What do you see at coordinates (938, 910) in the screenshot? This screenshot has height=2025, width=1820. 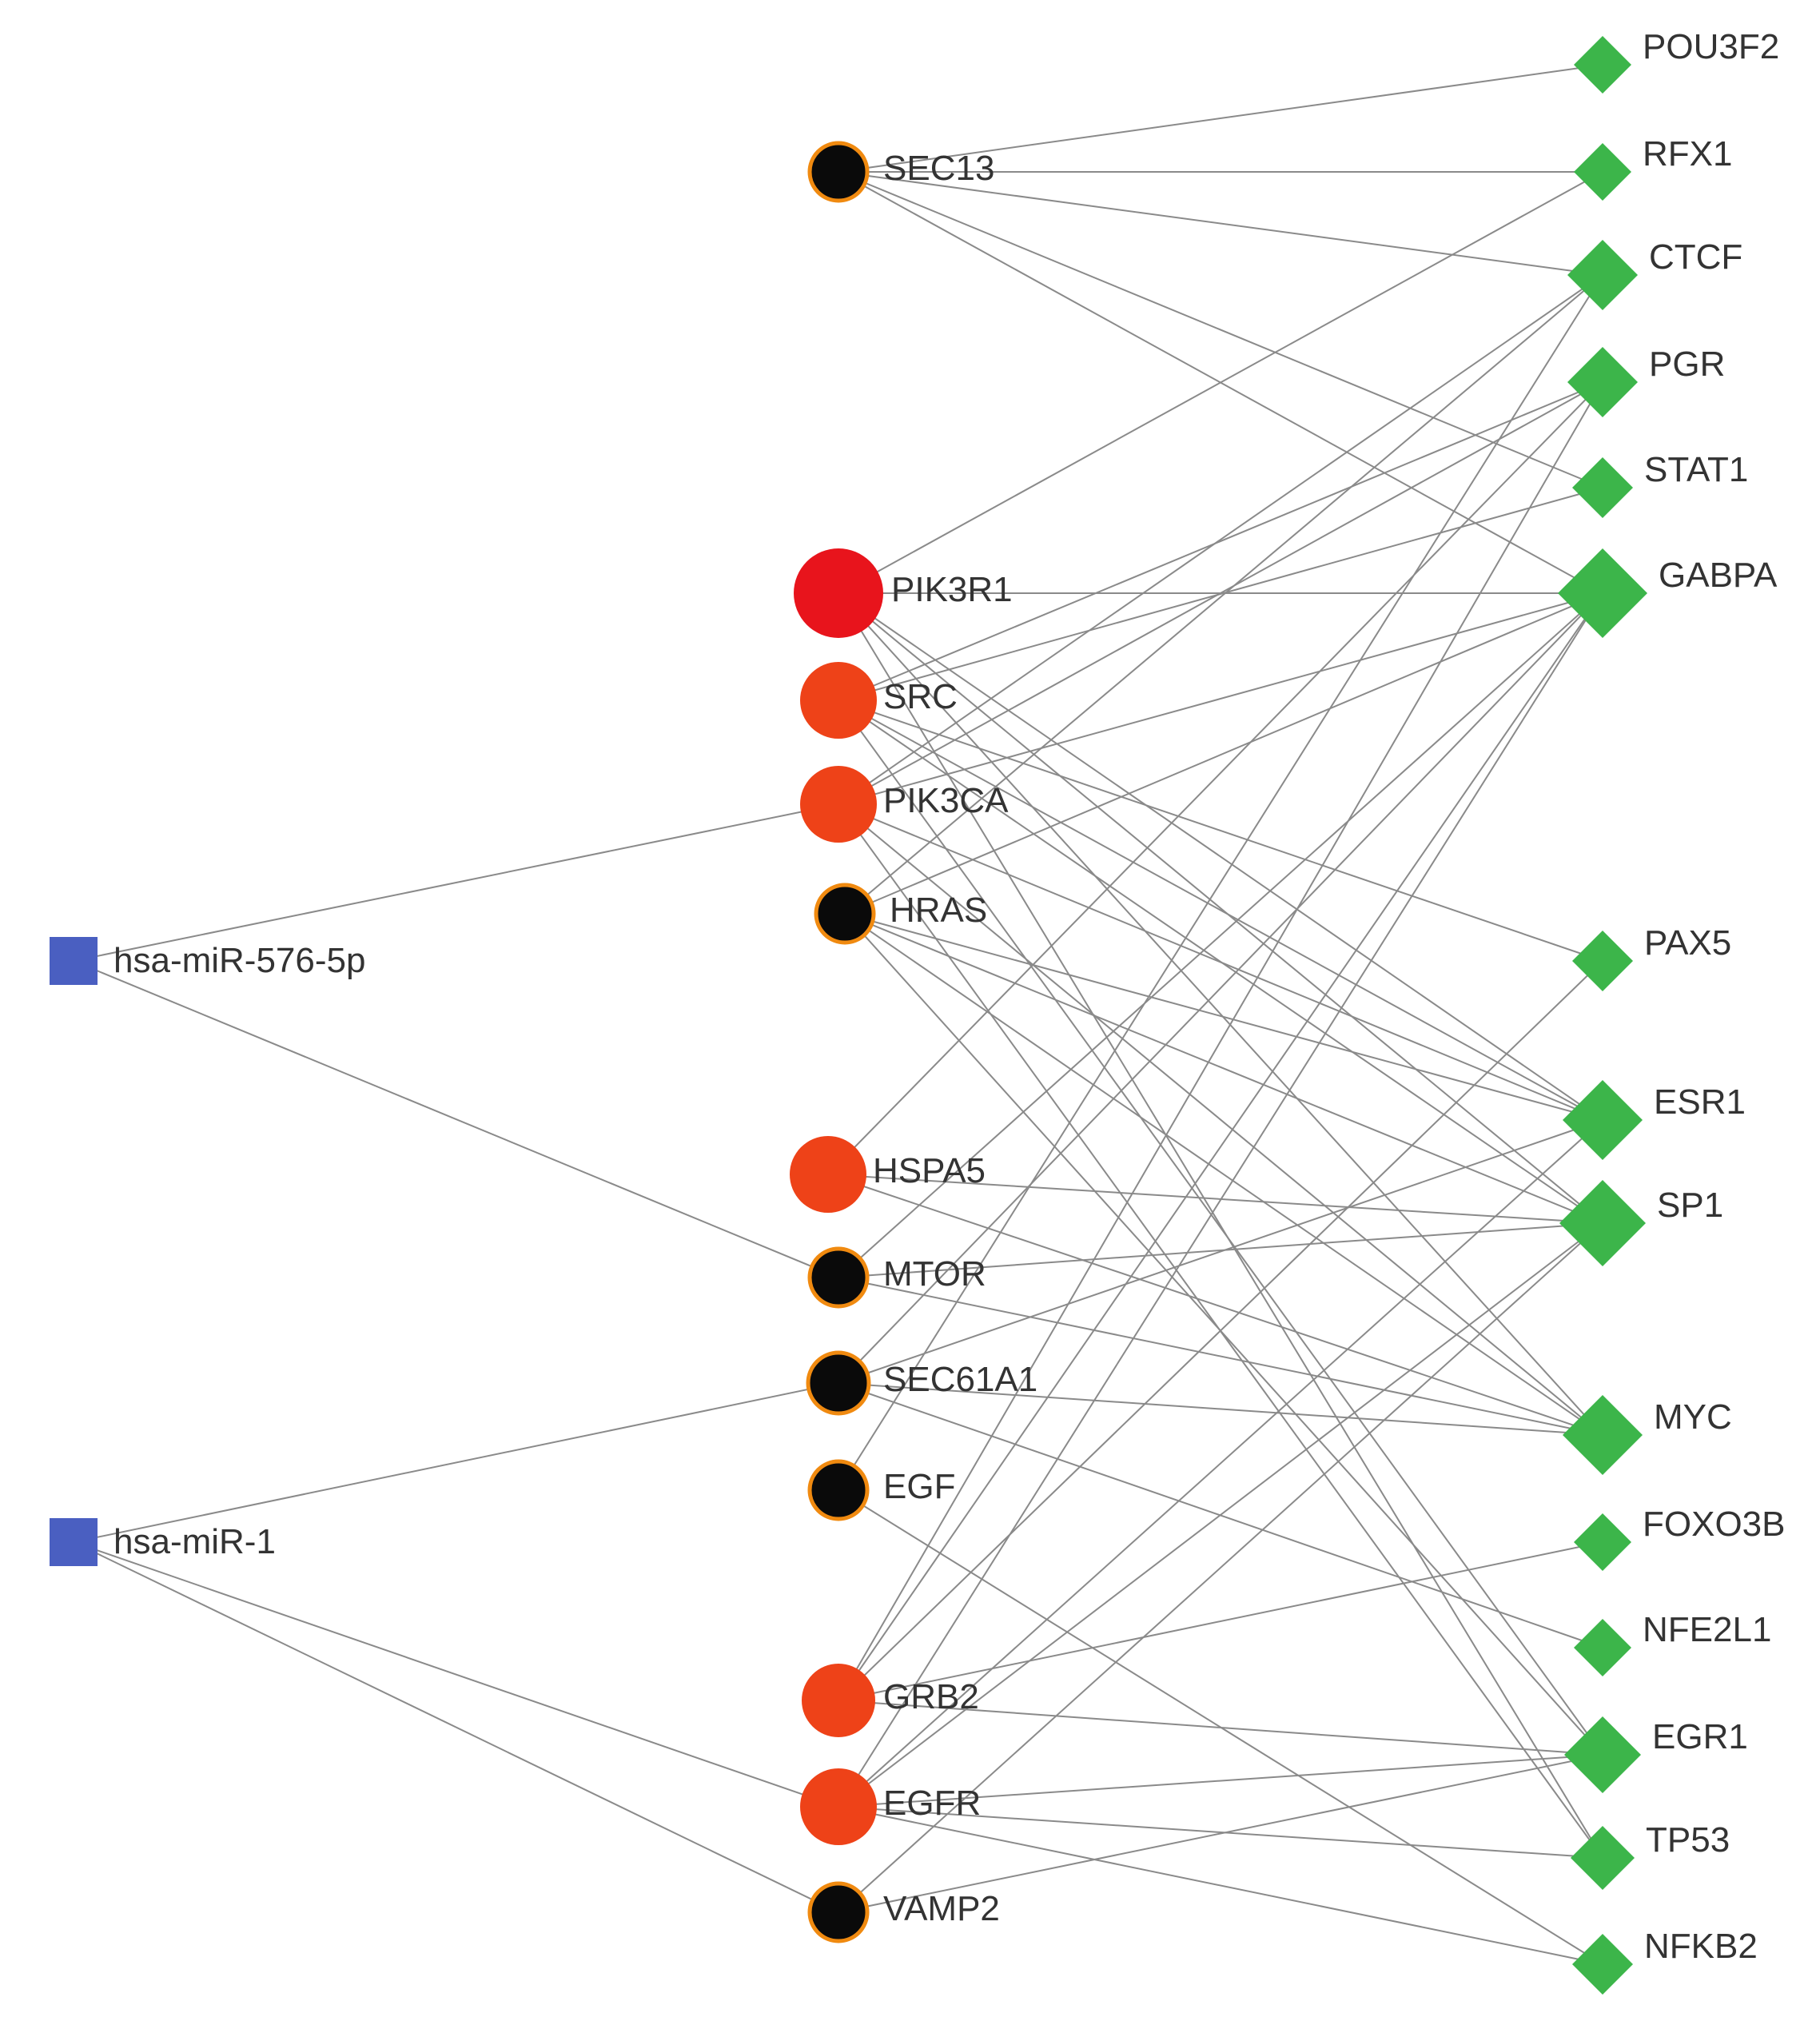 I see `node-label-HRAS: HRAS` at bounding box center [938, 910].